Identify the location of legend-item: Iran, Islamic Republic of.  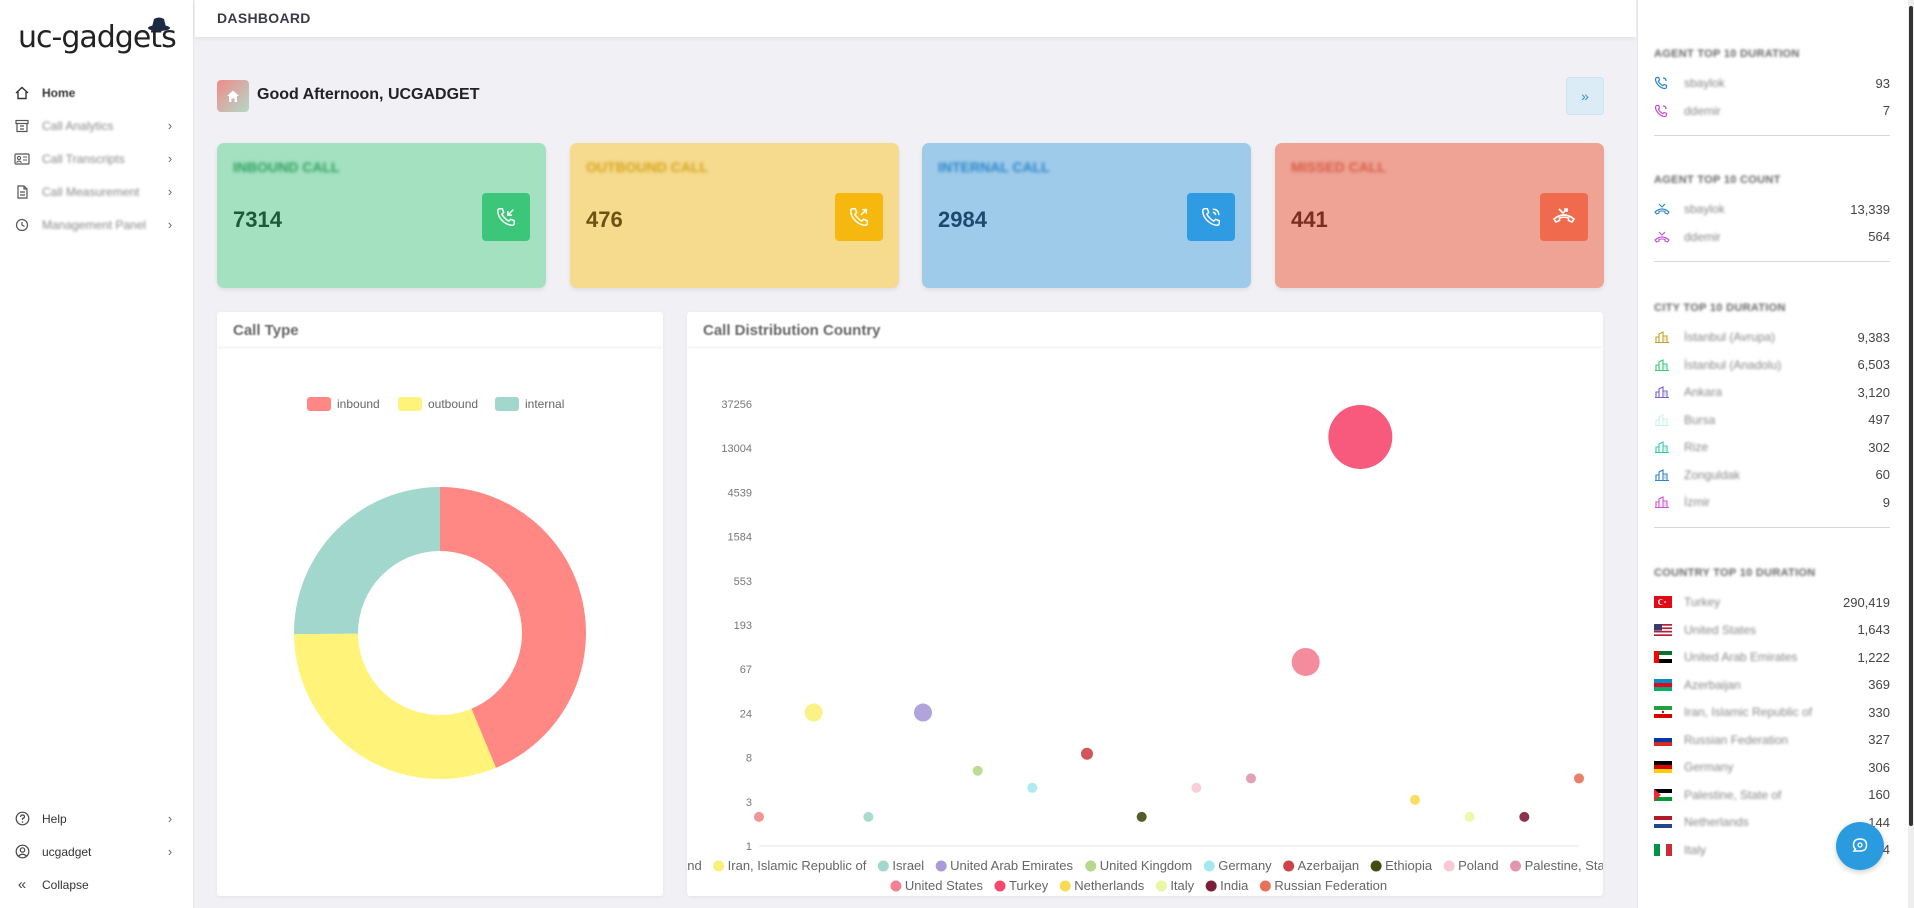
(790, 865).